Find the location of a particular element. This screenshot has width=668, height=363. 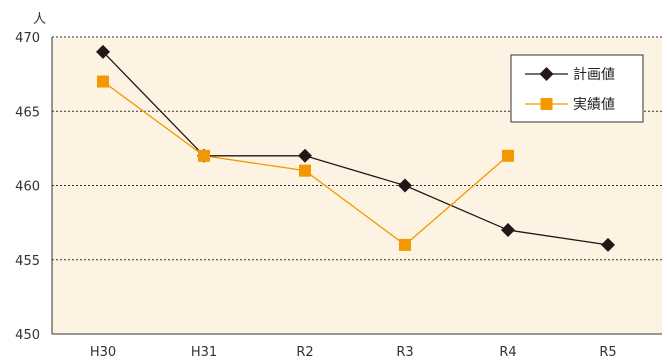

y-tick-label: 460 is located at coordinates (27, 187).